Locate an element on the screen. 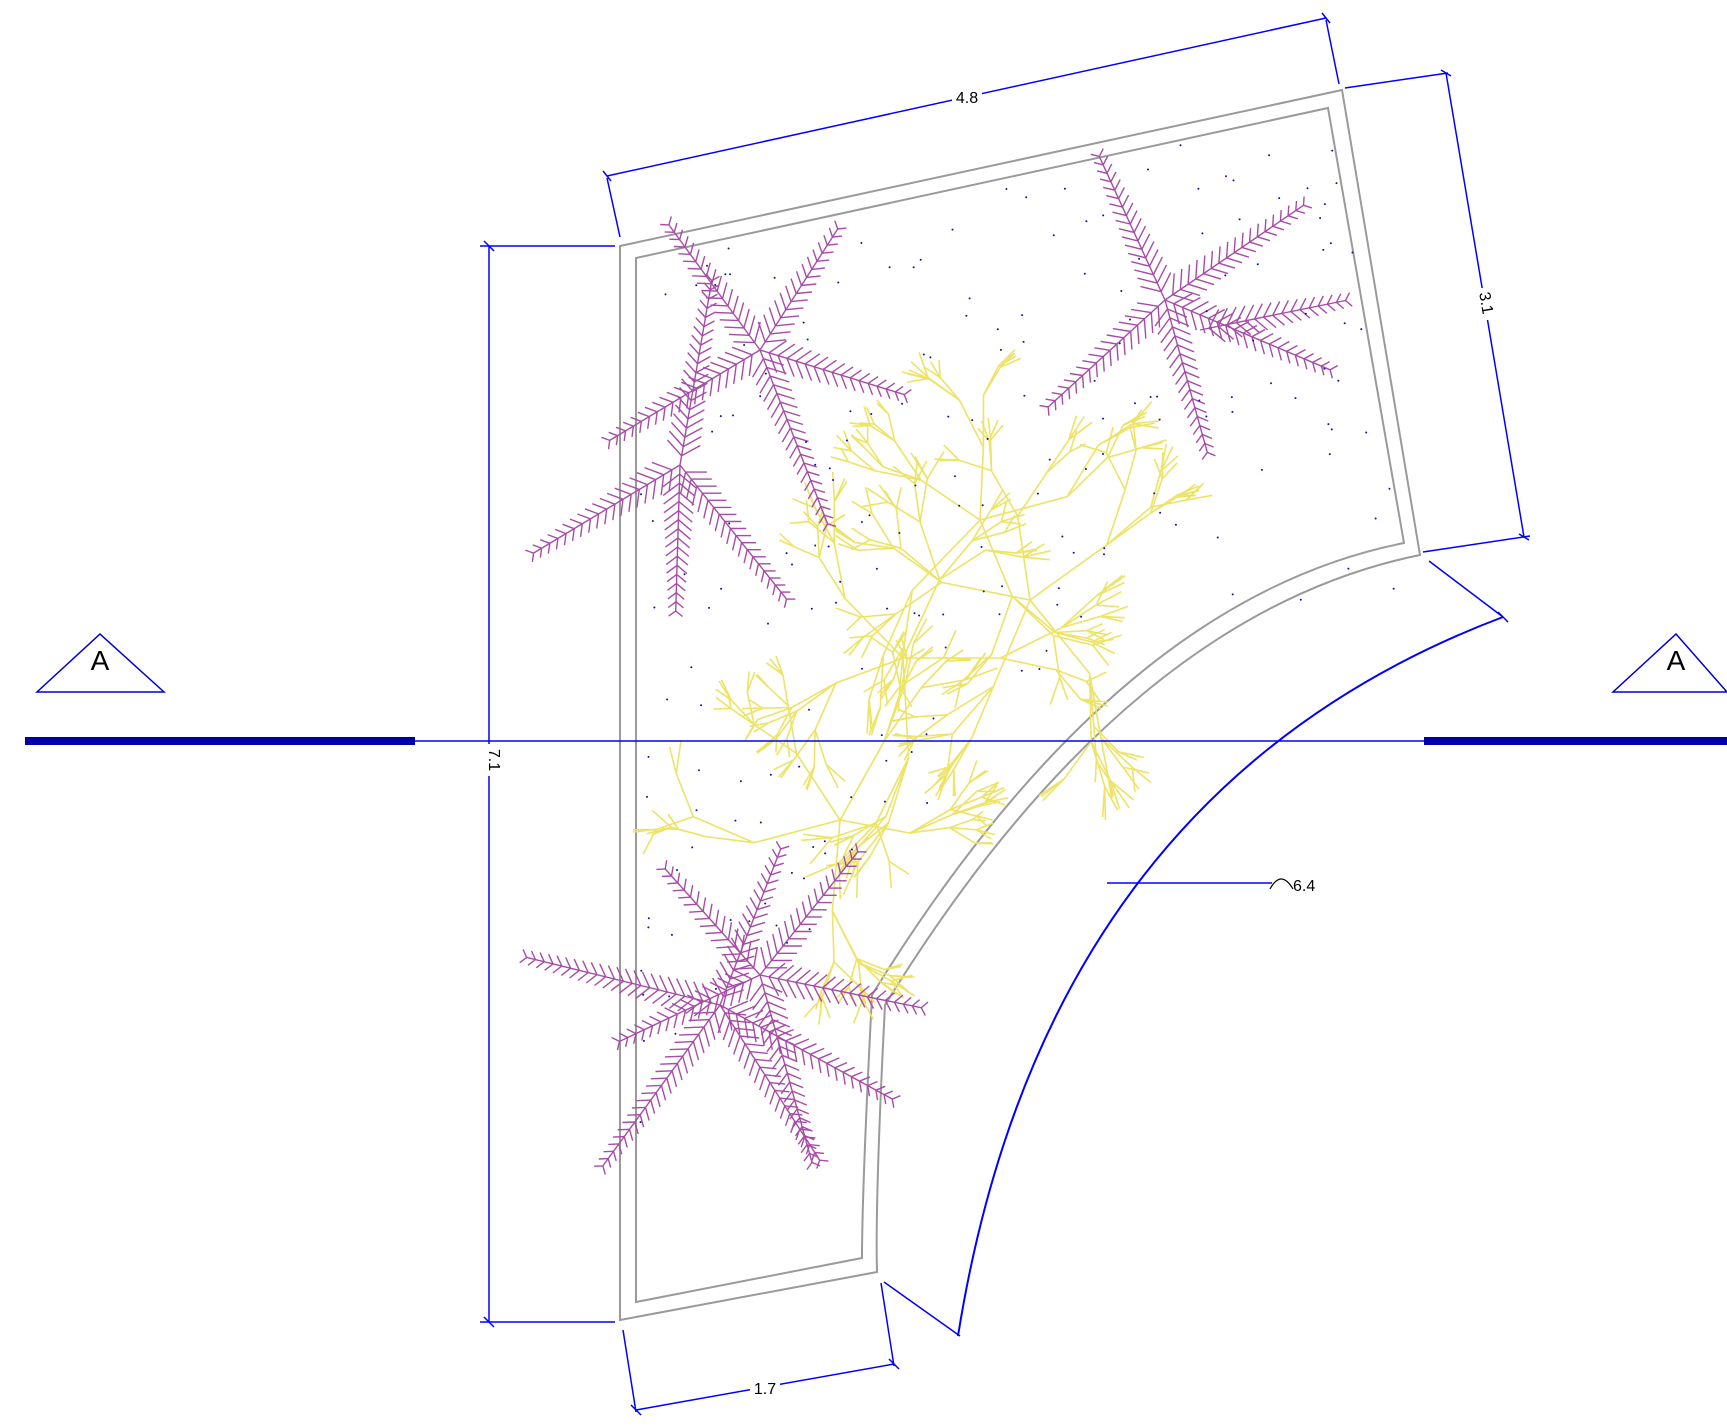  section-label-right: A is located at coordinates (1676, 660).